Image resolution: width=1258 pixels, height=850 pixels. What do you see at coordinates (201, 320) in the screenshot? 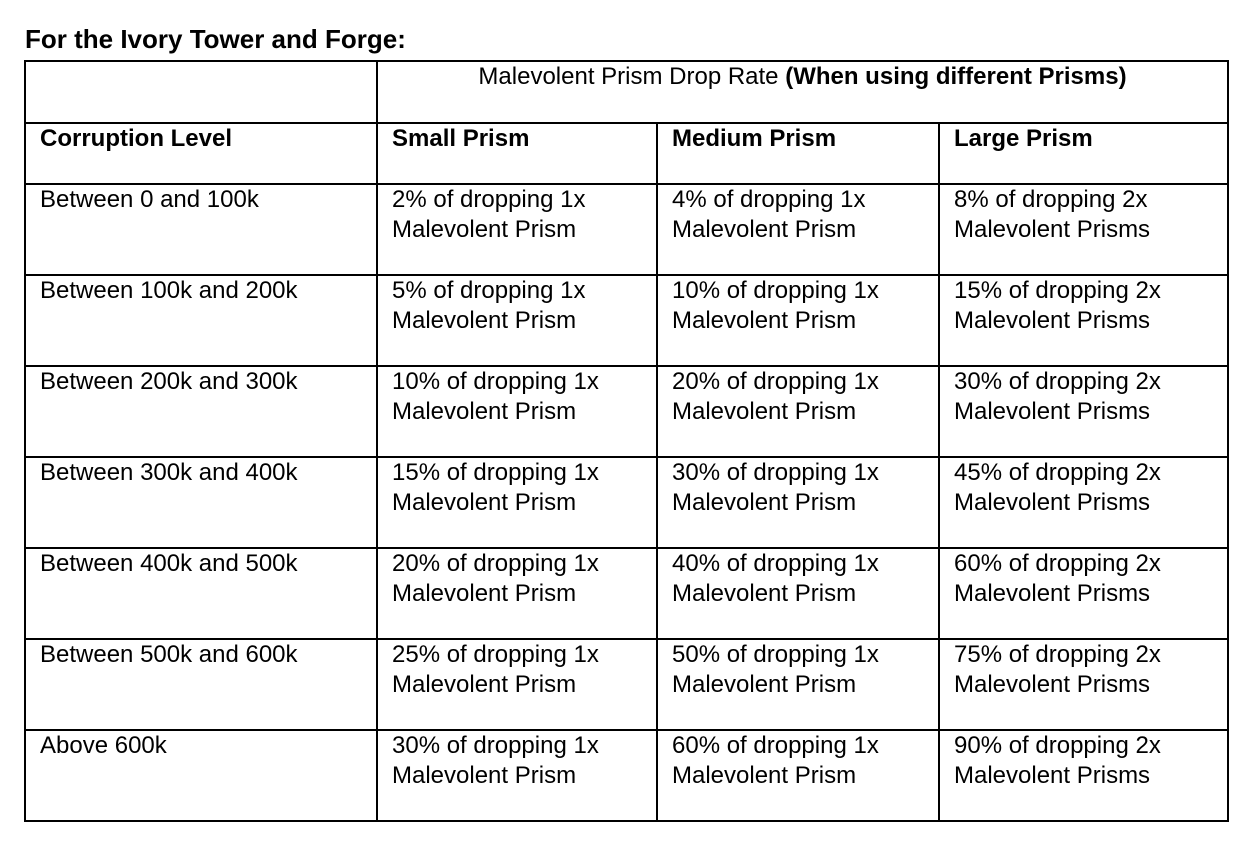
I see `corruption-level-cell: Between 100k and 200k` at bounding box center [201, 320].